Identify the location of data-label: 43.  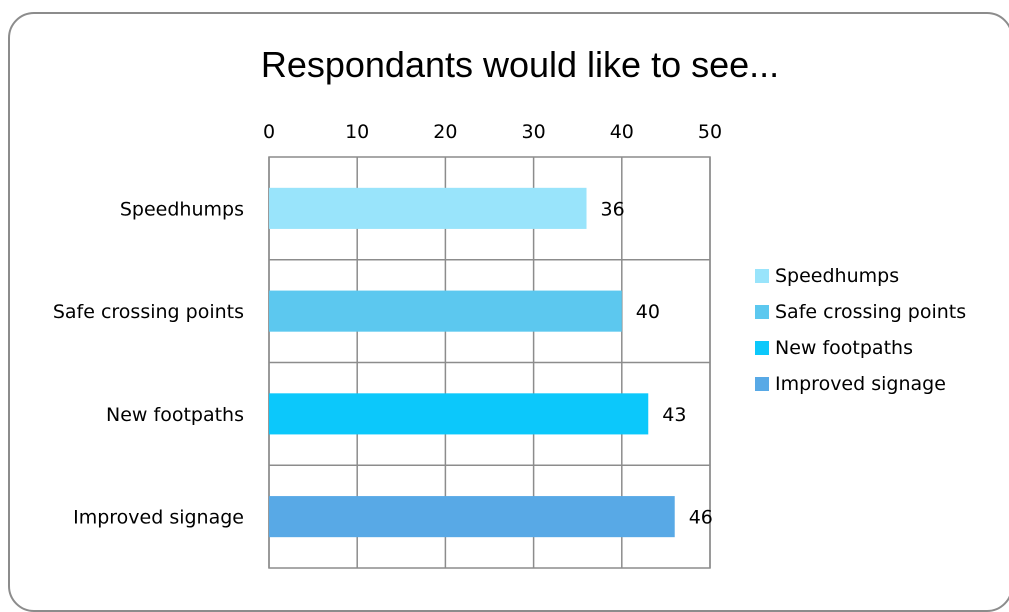
(674, 415).